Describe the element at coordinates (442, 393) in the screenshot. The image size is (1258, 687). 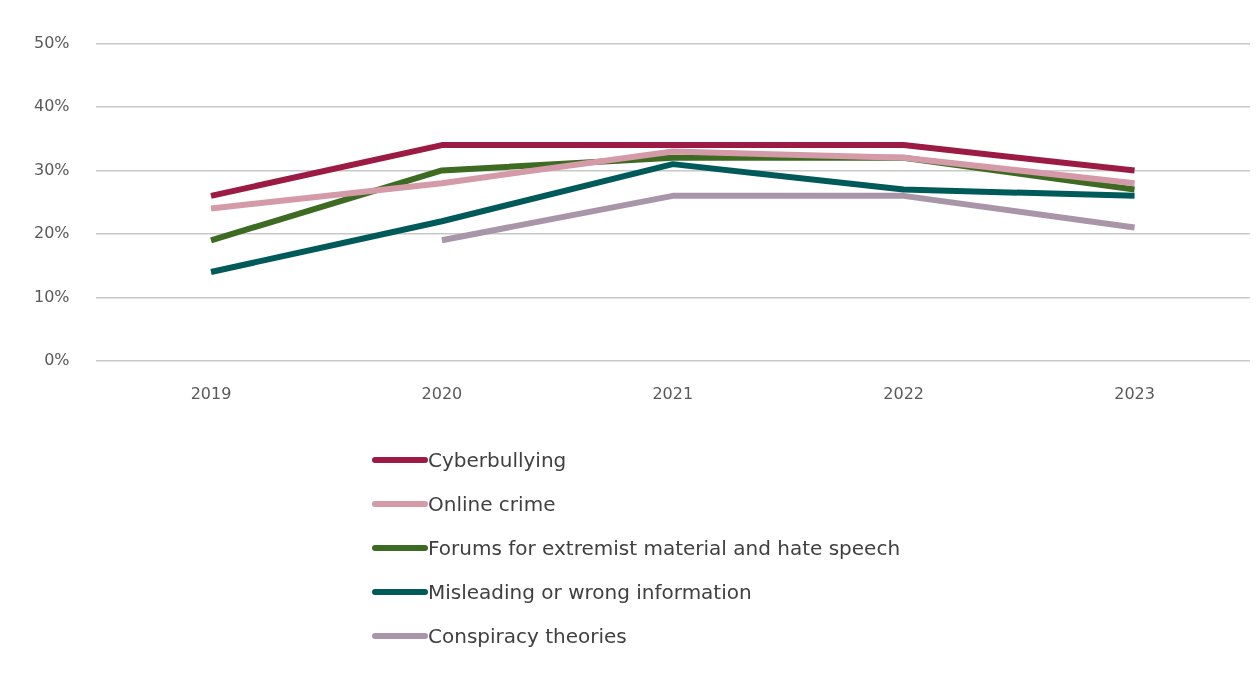
I see `x-tick-label: 2020` at that location.